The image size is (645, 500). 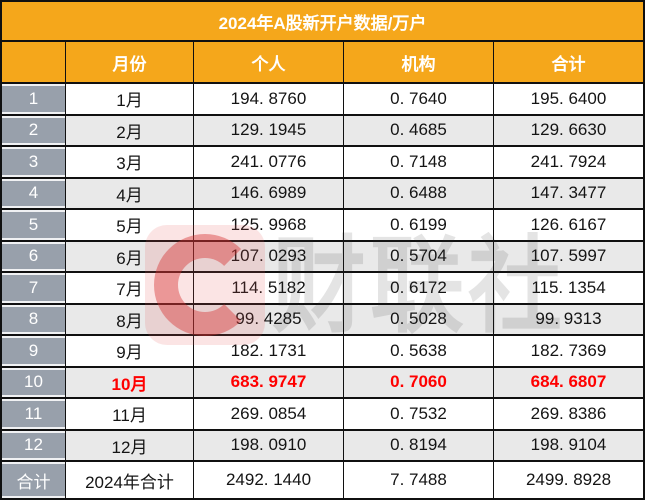 What do you see at coordinates (34, 382) in the screenshot?
I see `row-index: 10` at bounding box center [34, 382].